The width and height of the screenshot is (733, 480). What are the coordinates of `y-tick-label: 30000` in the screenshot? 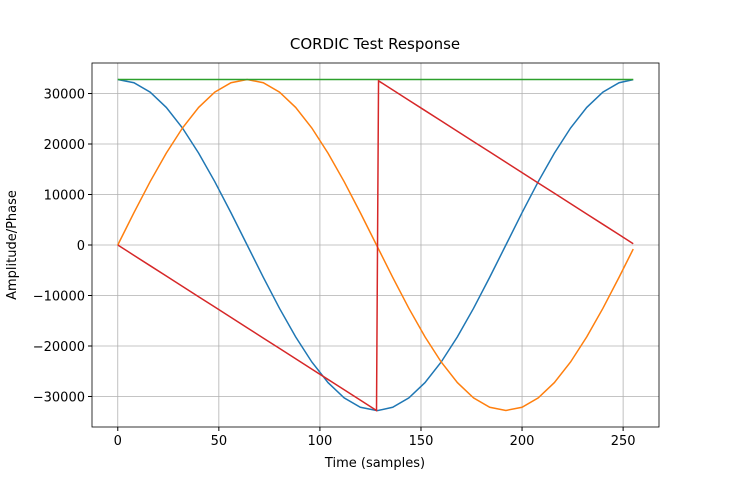 It's located at (64, 95).